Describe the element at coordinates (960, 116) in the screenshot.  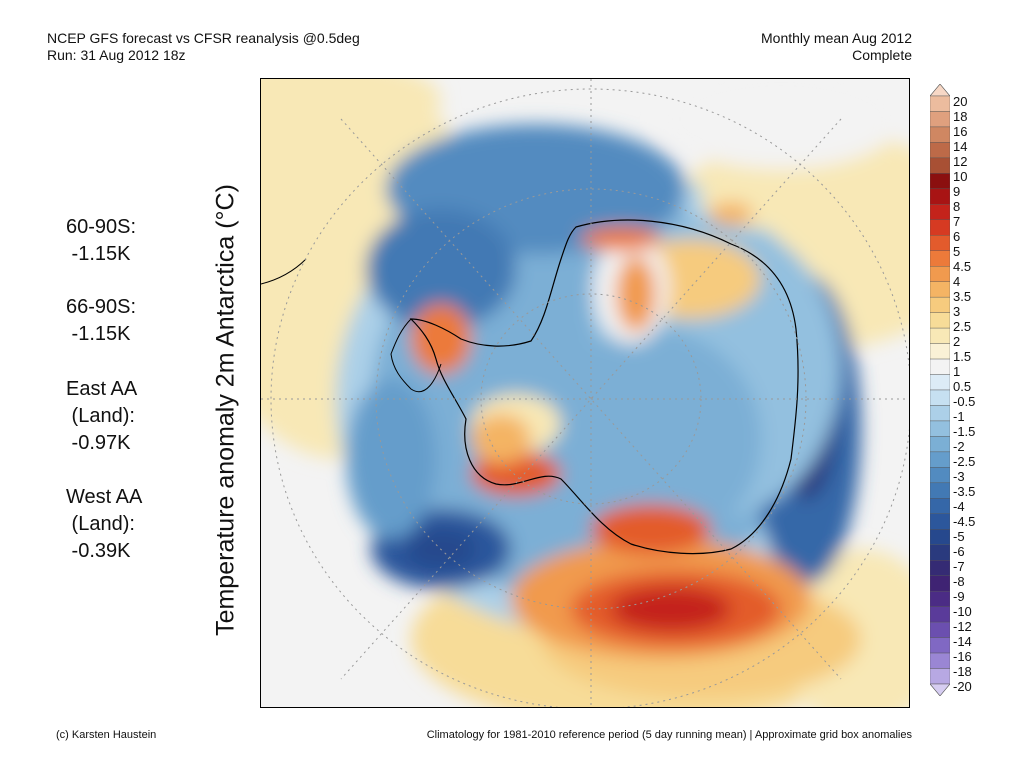
I see `colorbar-tick-label: 18` at that location.